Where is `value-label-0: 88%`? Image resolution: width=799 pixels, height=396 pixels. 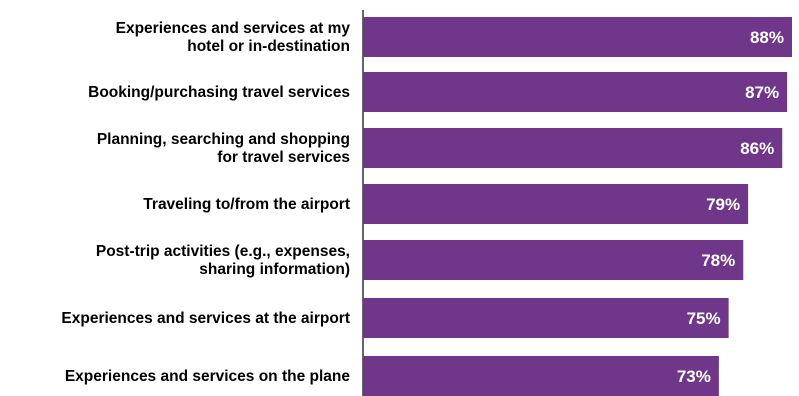 value-label-0: 88% is located at coordinates (767, 37).